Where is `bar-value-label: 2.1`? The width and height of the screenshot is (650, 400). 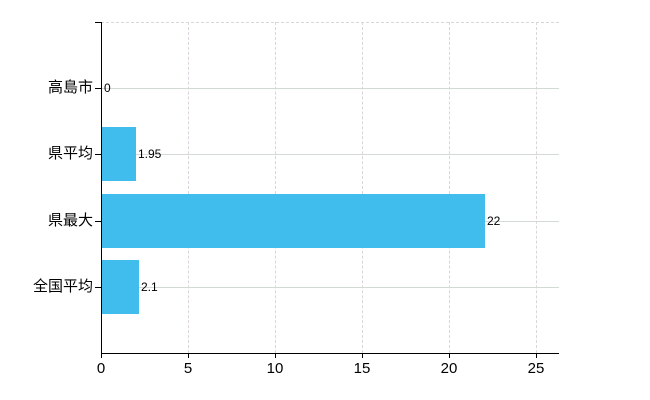 bar-value-label: 2.1 is located at coordinates (149, 287).